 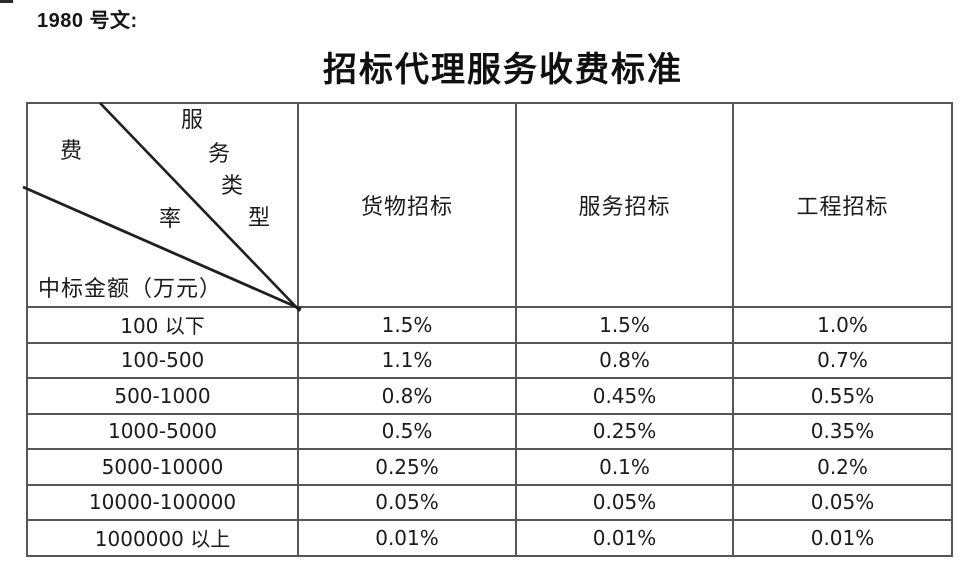 I want to click on table-row: 100 以下 1.5% 1.5% 1.0%, so click(x=489, y=325).